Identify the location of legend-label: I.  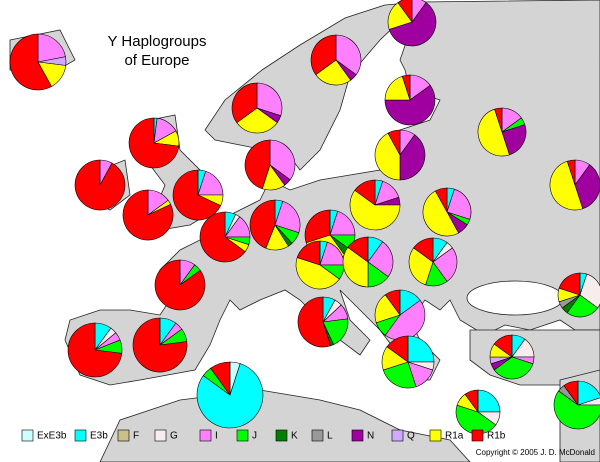
(216, 436).